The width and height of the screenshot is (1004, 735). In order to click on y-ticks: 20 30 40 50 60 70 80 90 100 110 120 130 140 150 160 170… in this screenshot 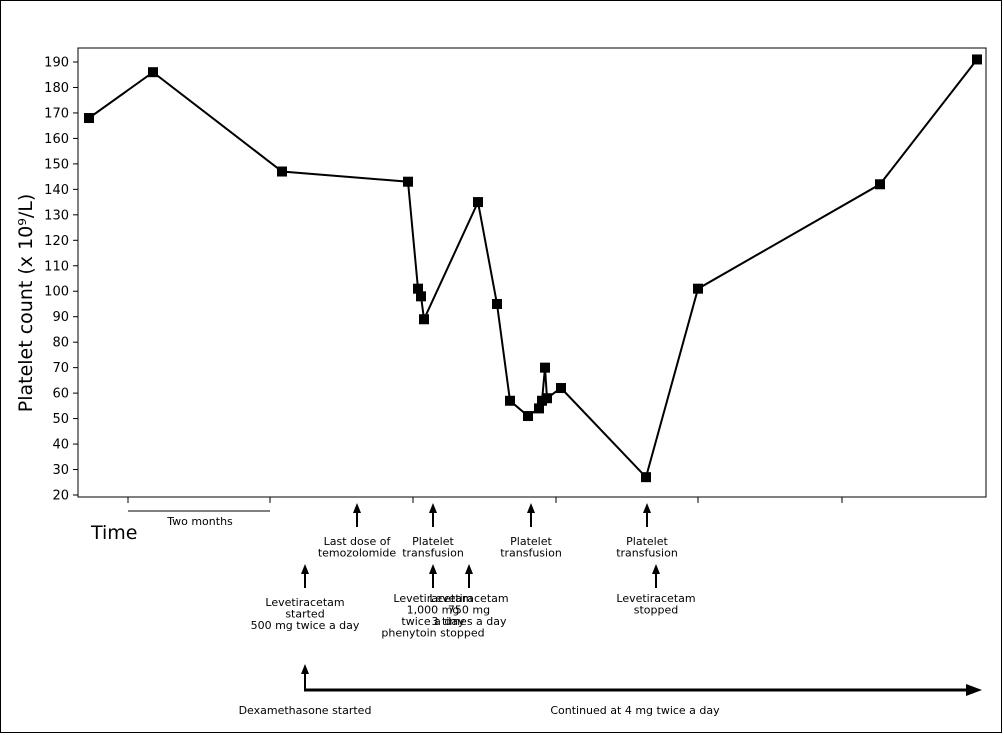, I will do `click(61, 280)`.